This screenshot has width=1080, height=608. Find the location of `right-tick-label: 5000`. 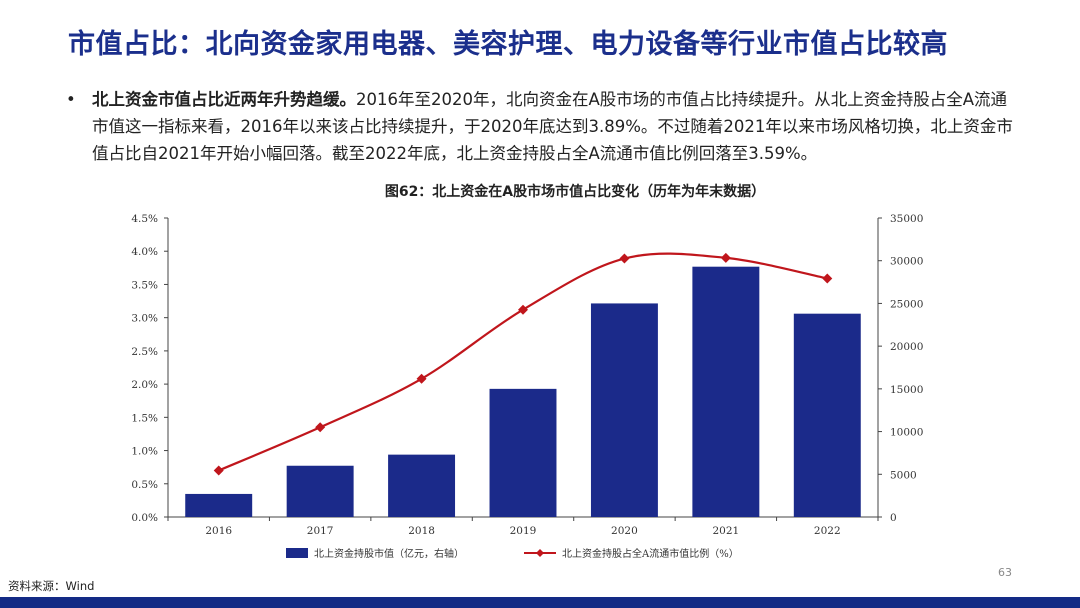

right-tick-label: 5000 is located at coordinates (903, 475).